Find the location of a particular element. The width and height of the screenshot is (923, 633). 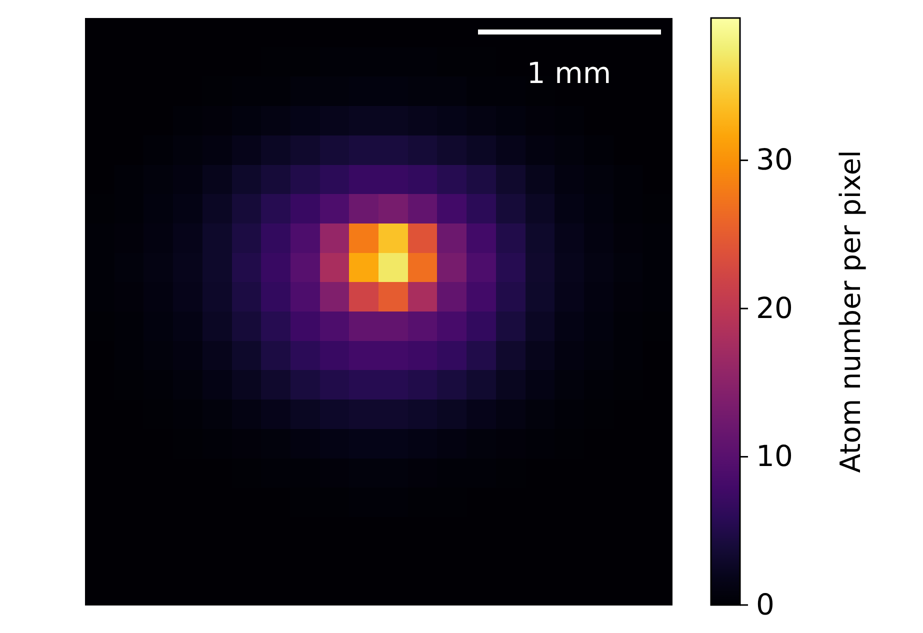

color-bar-label: 30 is located at coordinates (774, 159).